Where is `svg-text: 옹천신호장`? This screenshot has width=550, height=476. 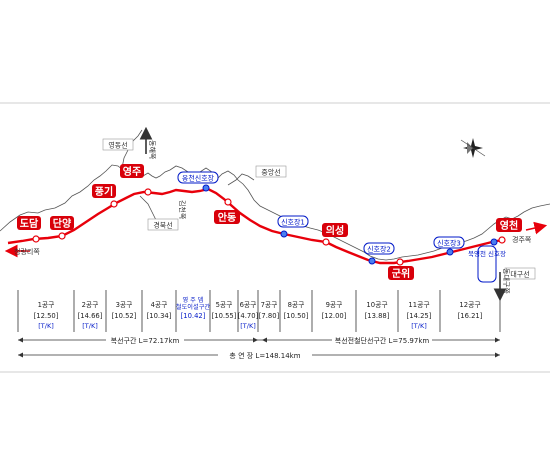 svg-text: 옹천신호장 is located at coordinates (198, 178).